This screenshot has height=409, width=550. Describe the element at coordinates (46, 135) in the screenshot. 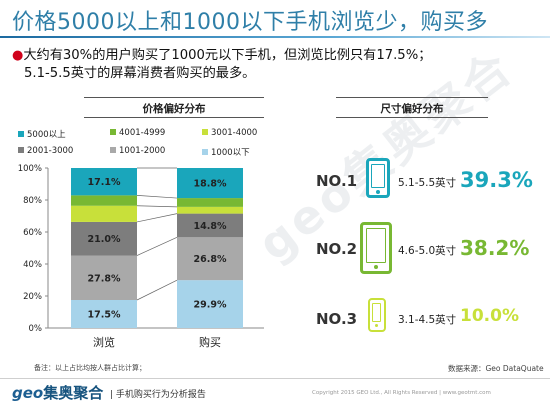

I see `legend-label: 5000以上` at that location.